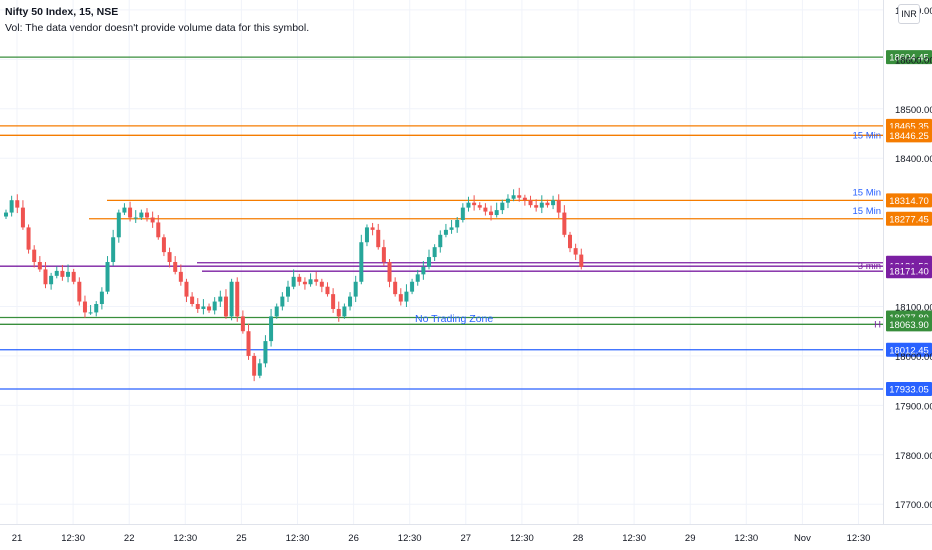  What do you see at coordinates (129, 538) in the screenshot?
I see `x-tick-label: 22` at bounding box center [129, 538].